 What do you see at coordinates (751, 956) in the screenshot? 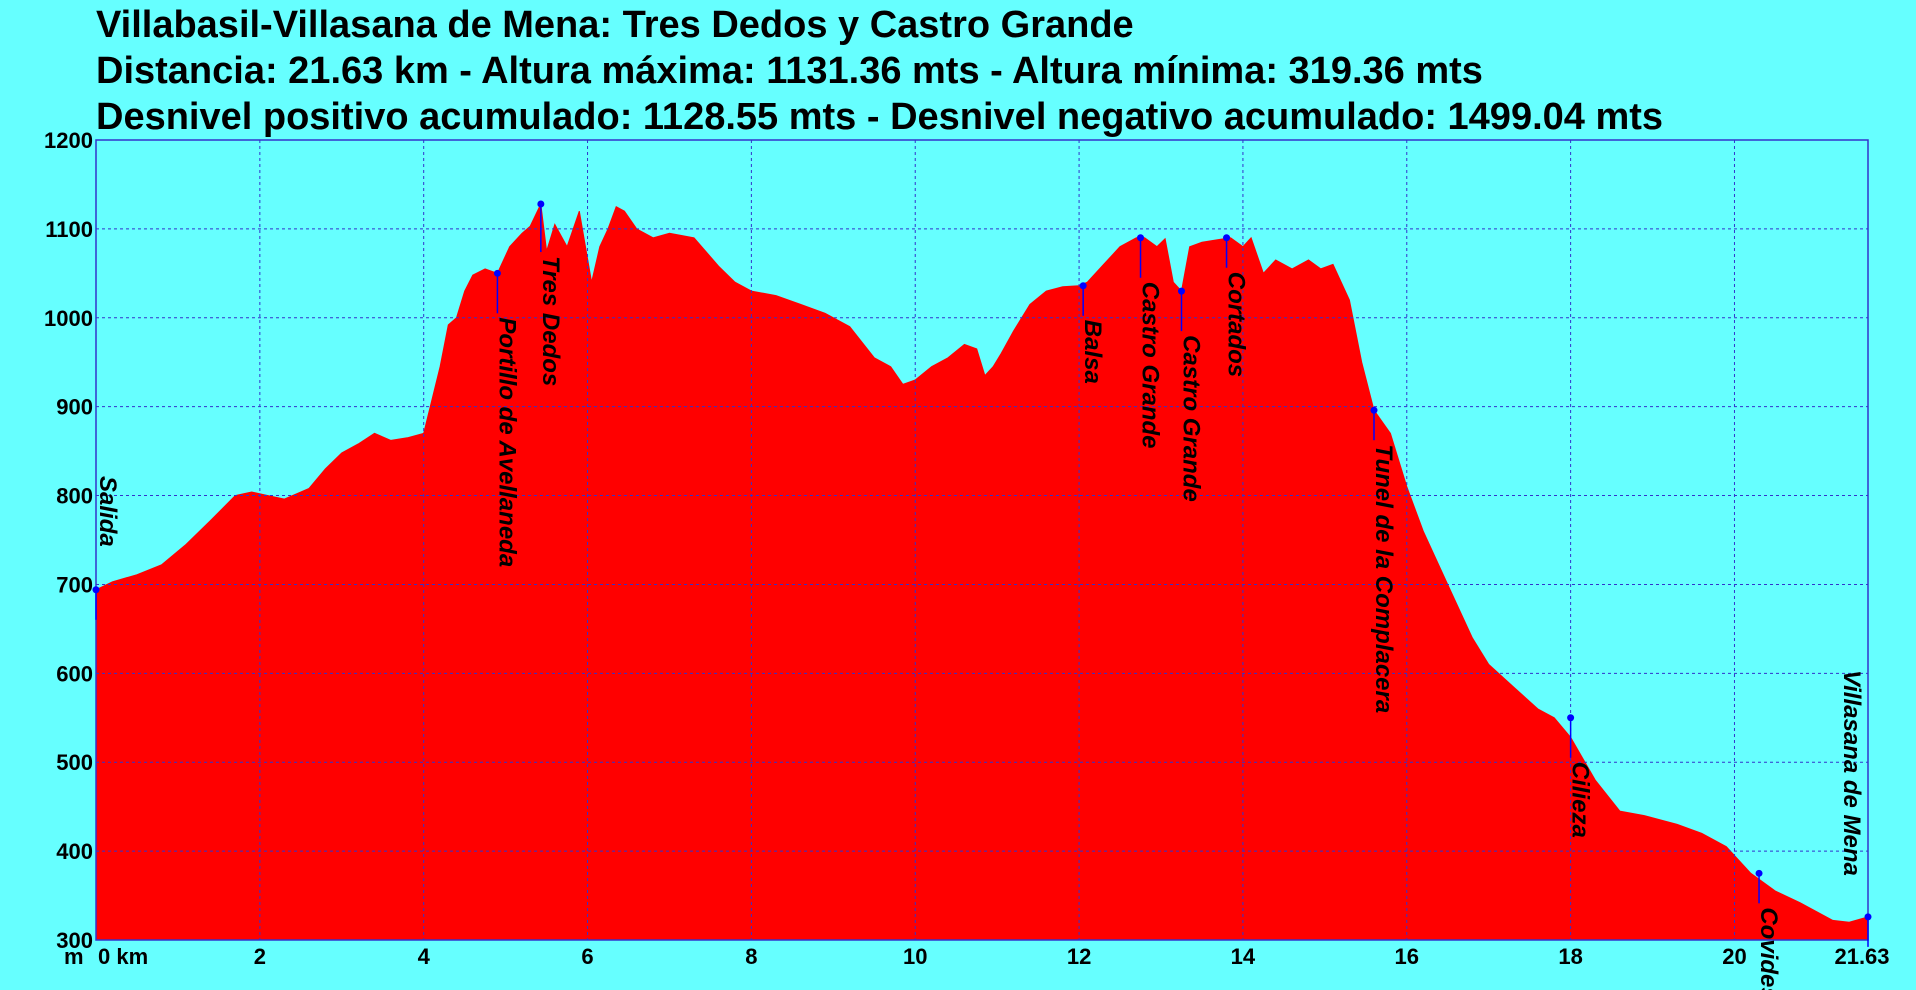
I see `x-tick-label: 8` at bounding box center [751, 956].